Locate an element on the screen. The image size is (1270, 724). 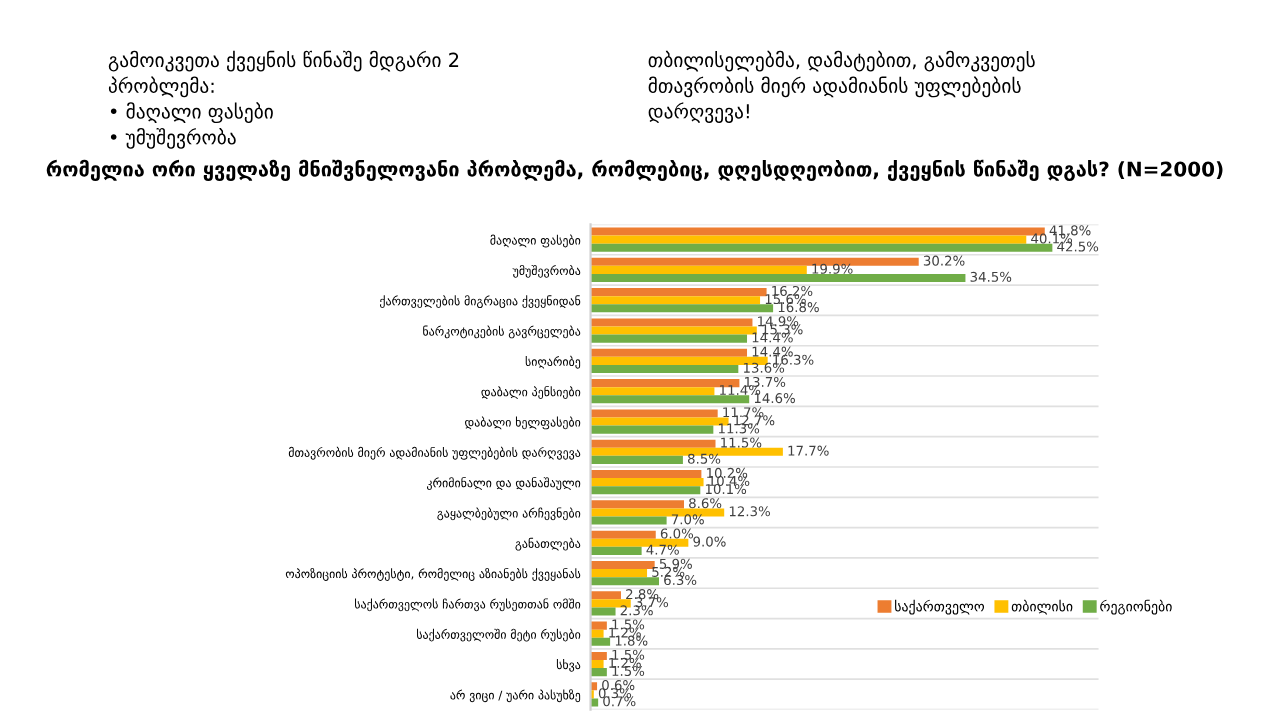
text: გამოიკვეთა ქვეყნის წინაშე მდგარი 2 პრობლემა: • მაღალი ფასები • უმუშევრობა is located at coordinates (283, 99).